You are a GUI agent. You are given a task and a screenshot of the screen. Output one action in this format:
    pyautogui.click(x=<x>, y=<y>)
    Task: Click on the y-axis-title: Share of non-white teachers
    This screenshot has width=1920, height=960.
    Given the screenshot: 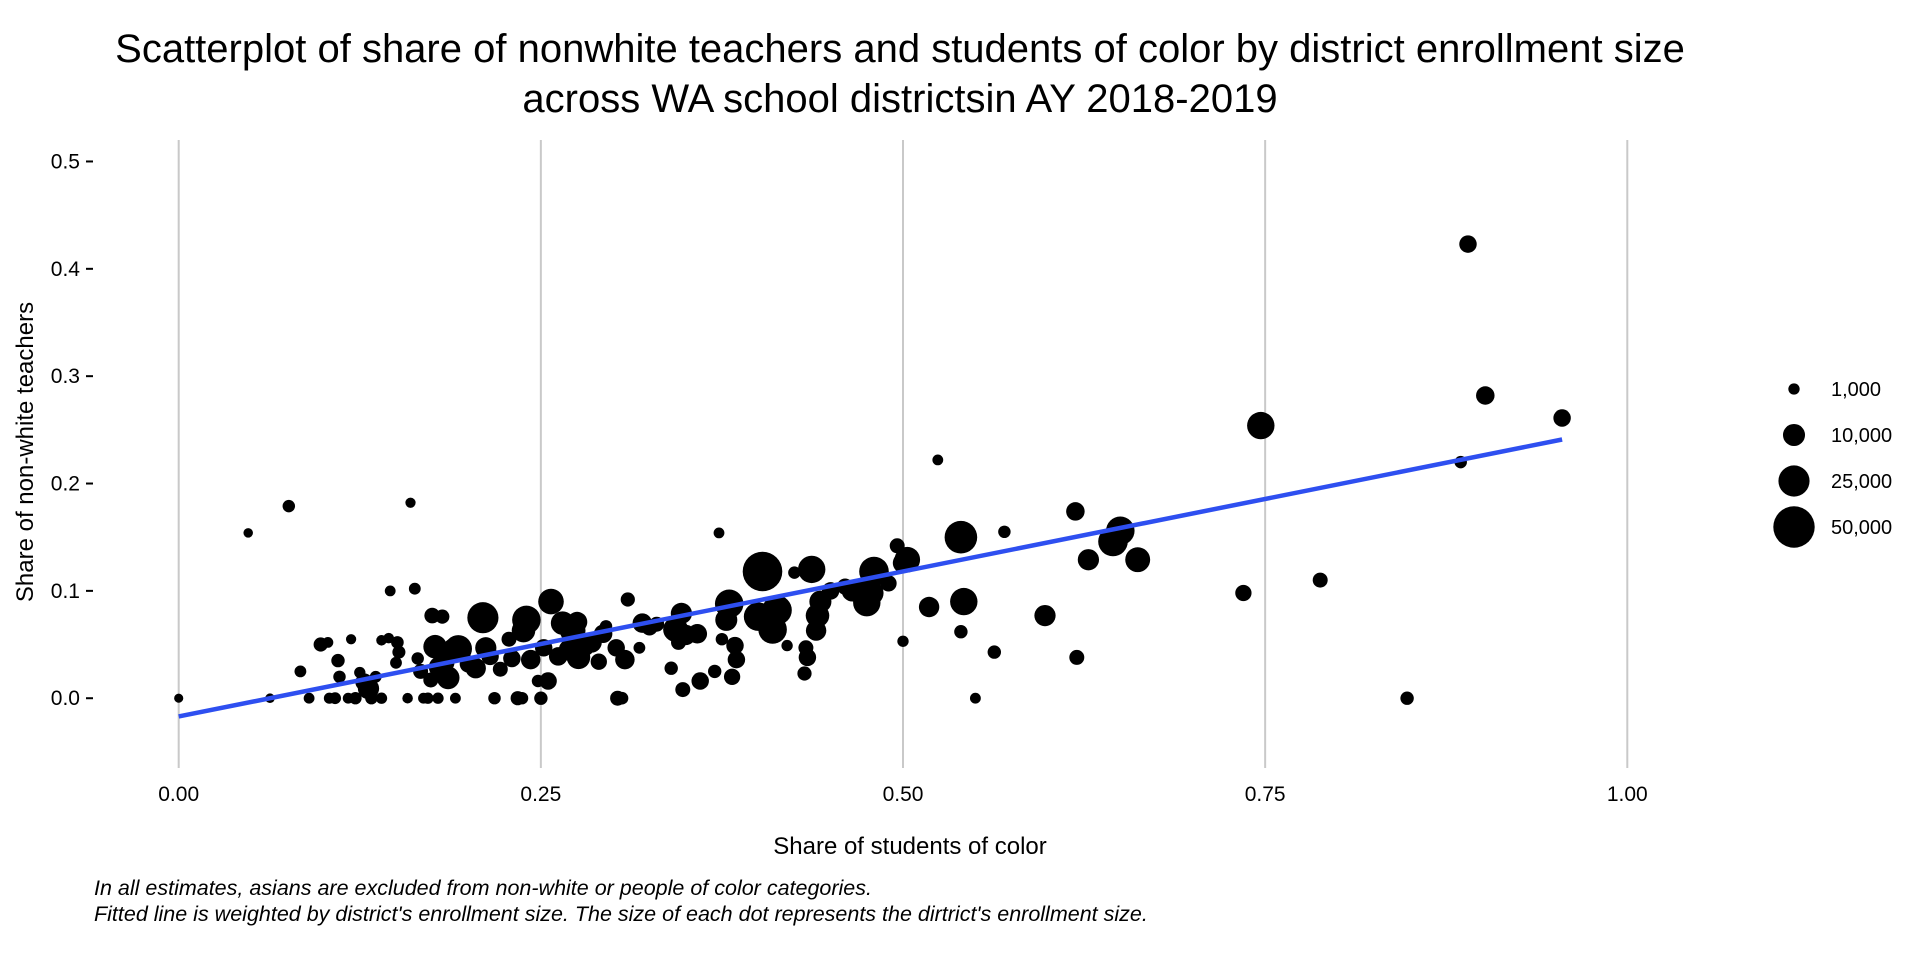 What is the action you would take?
    pyautogui.click(x=25, y=452)
    